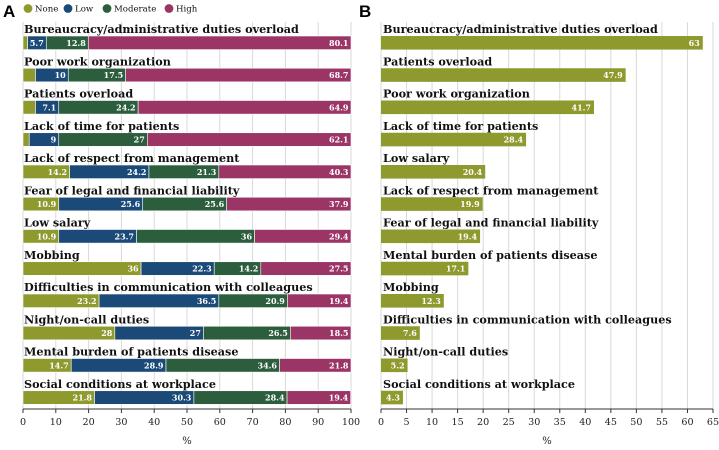 Image resolution: width=719 pixels, height=450 pixels. What do you see at coordinates (491, 190) in the screenshot?
I see `panel-b-category-label: Lack of respect from management` at bounding box center [491, 190].